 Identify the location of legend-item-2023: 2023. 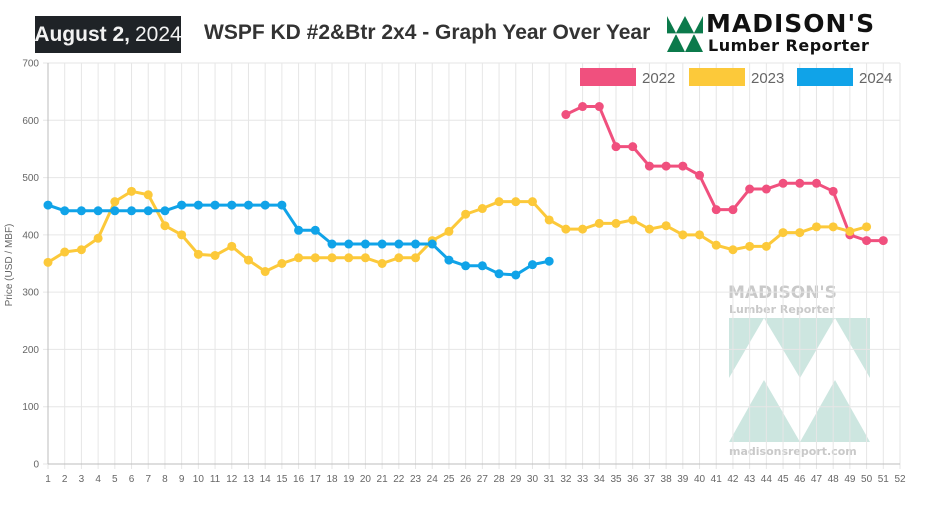
(736, 77).